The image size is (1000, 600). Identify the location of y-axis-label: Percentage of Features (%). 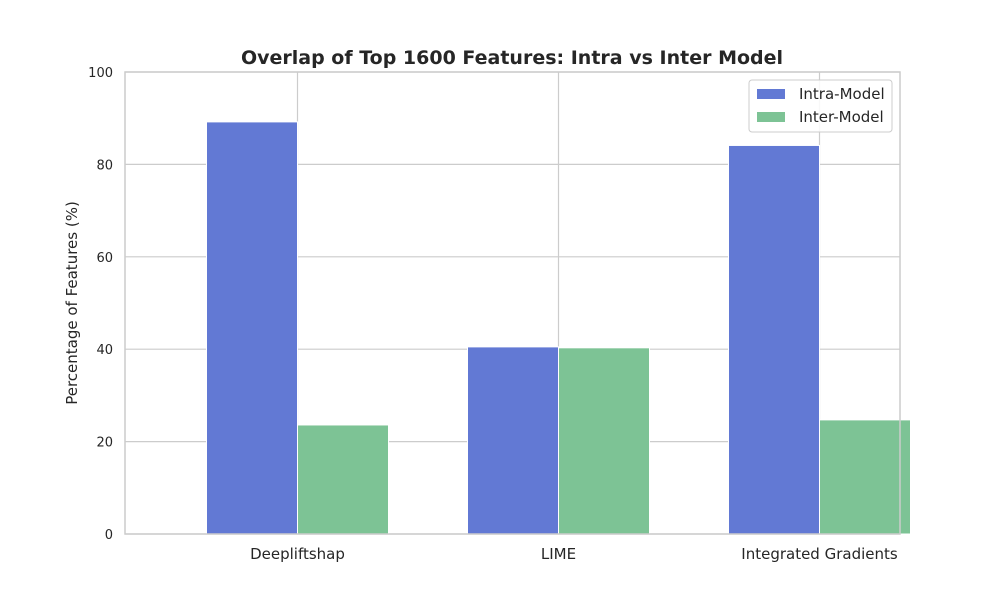
(72, 303).